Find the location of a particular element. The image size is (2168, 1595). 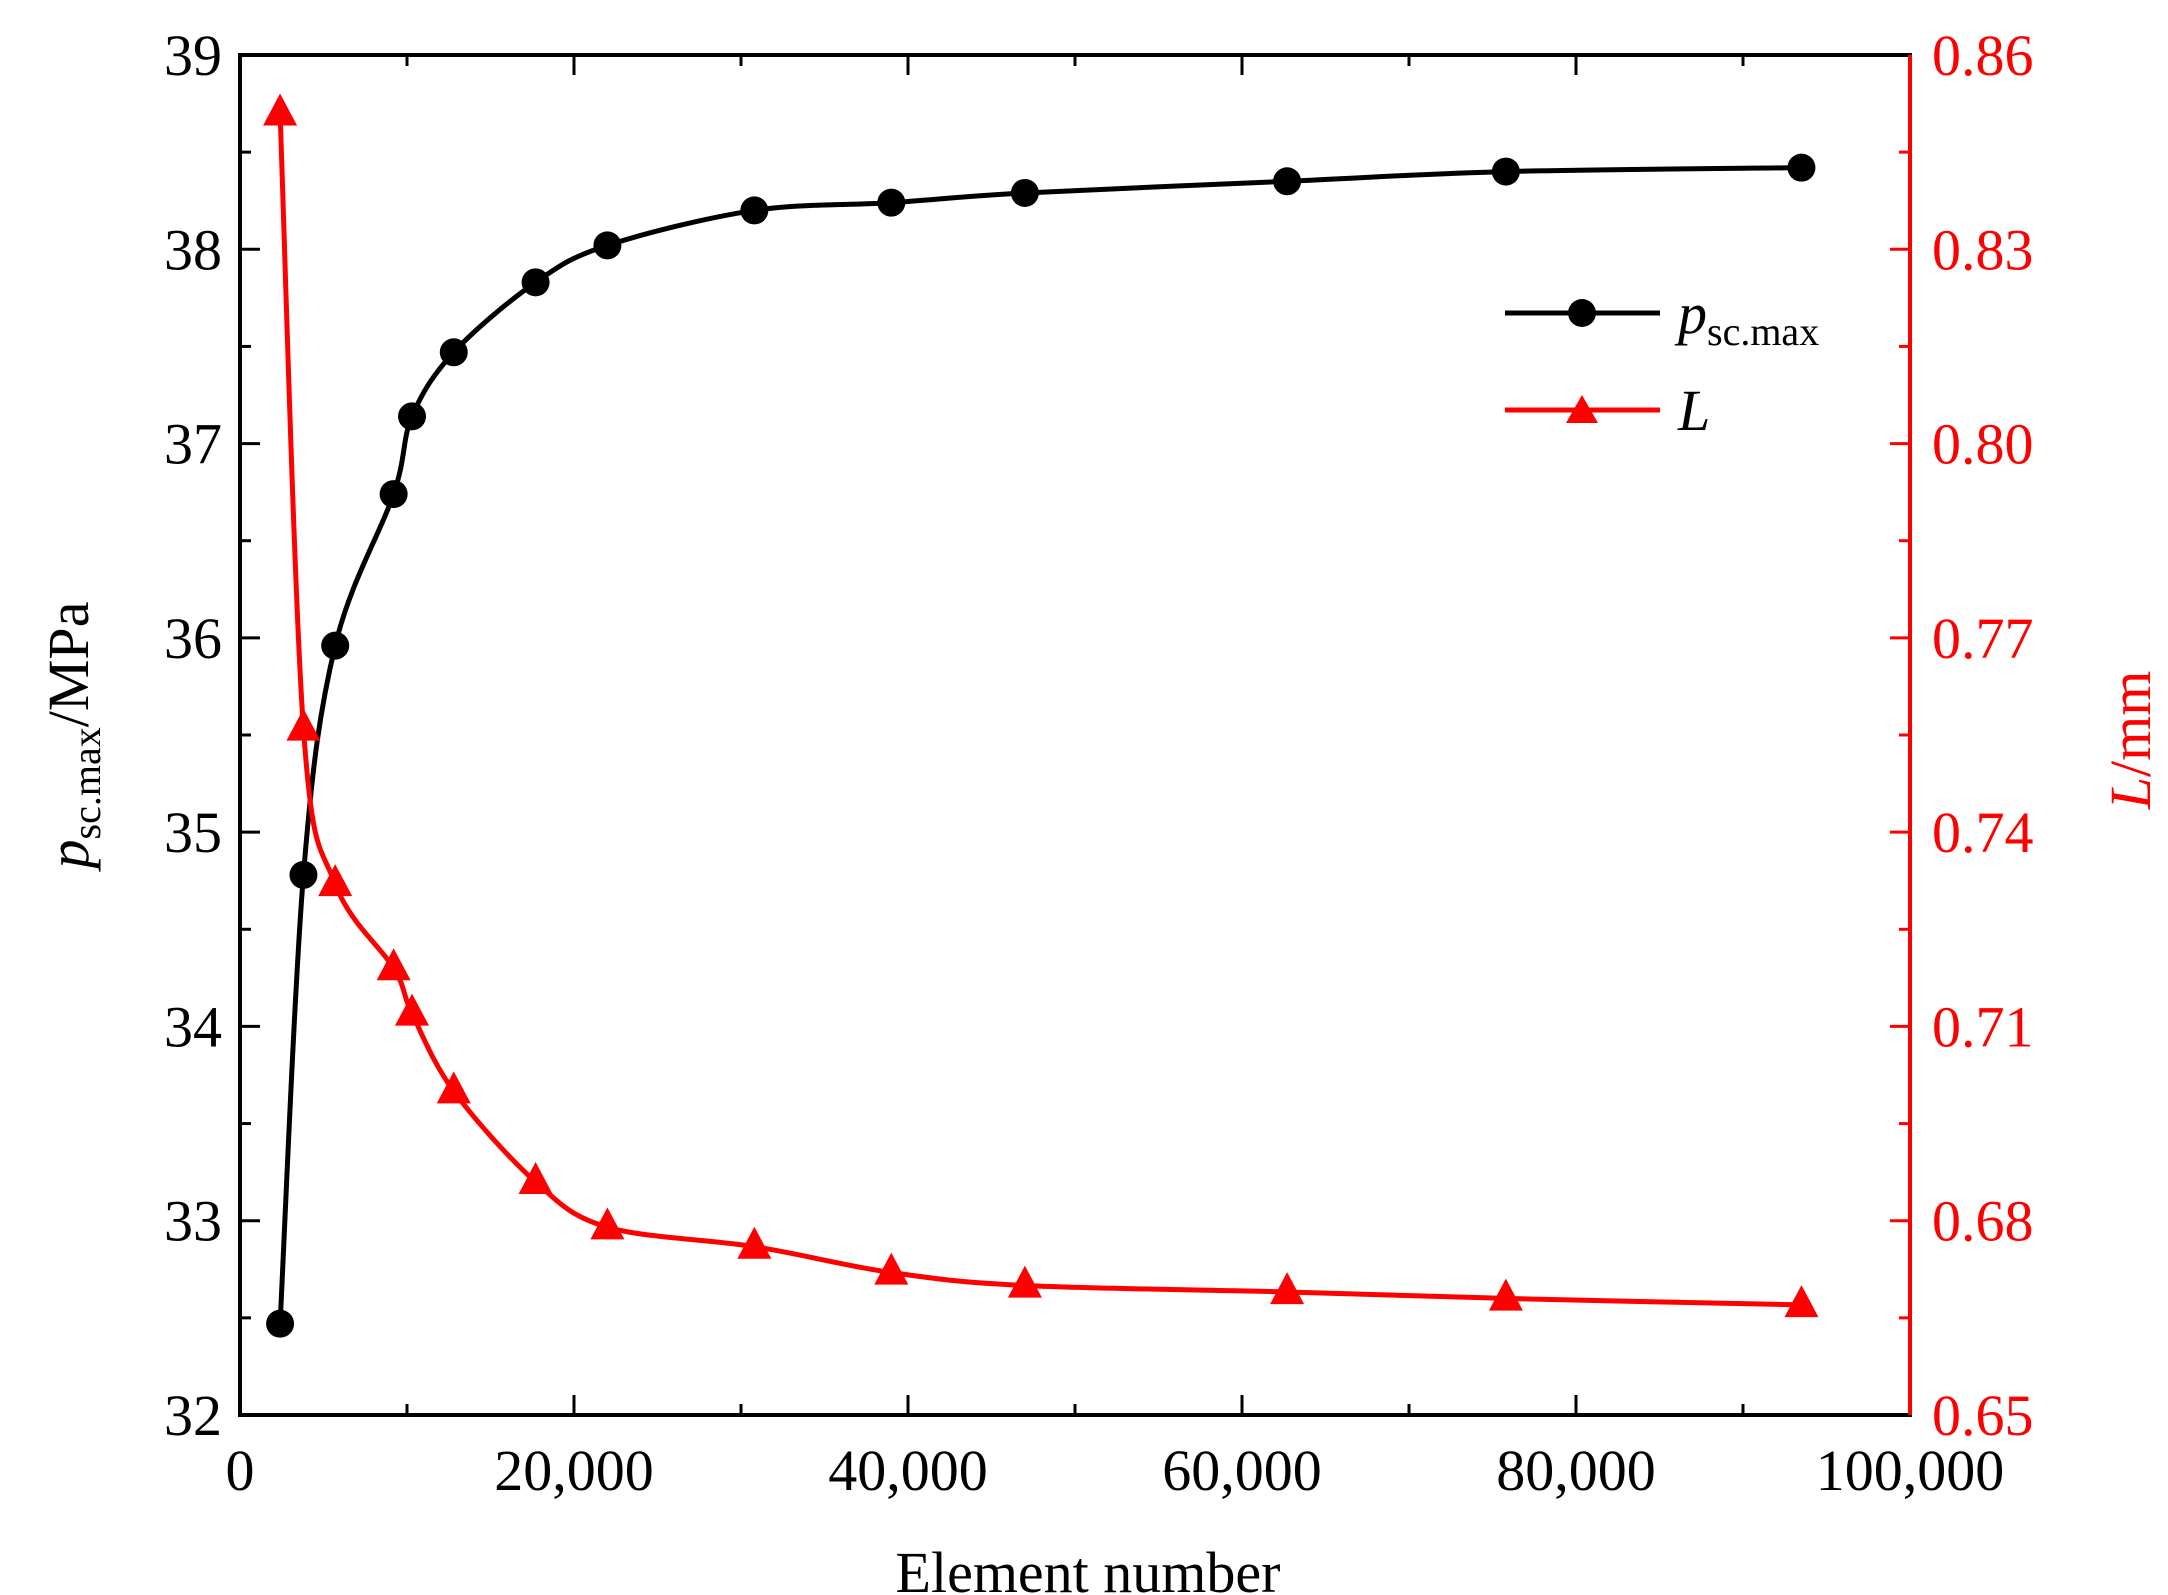

x-axis-title: Element number is located at coordinates (1088, 1567).